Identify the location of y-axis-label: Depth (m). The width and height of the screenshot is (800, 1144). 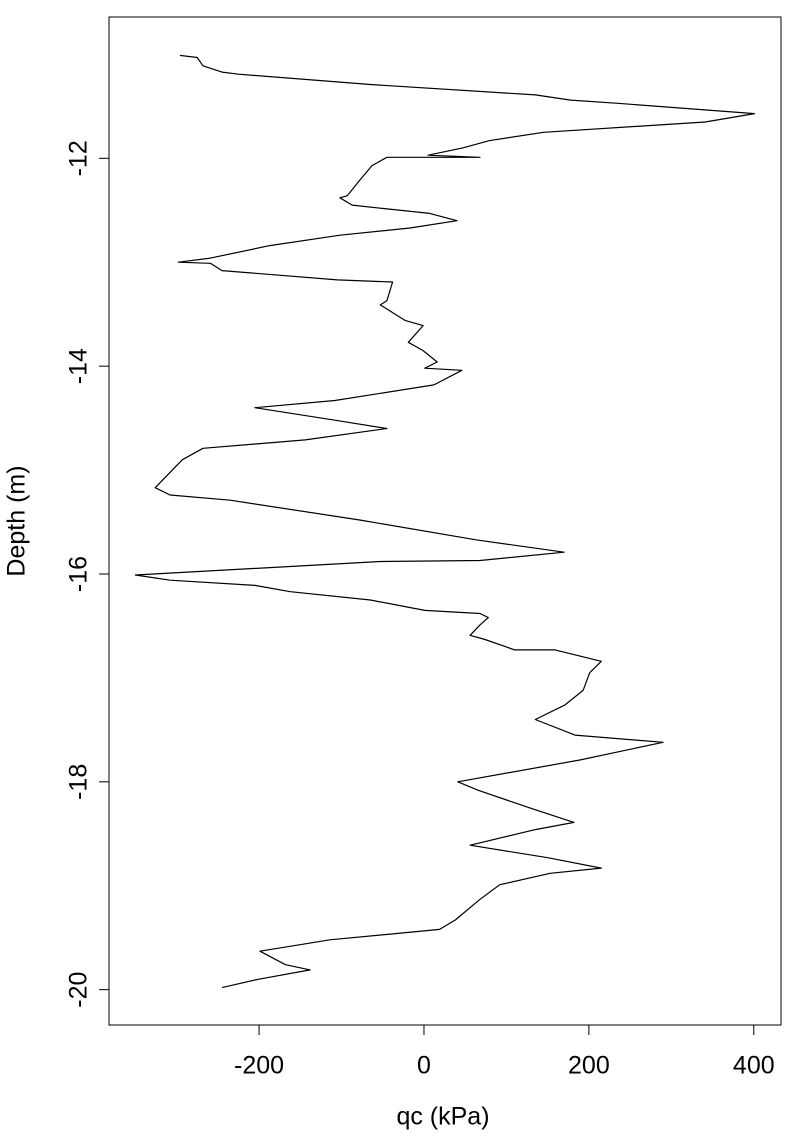
(17, 520).